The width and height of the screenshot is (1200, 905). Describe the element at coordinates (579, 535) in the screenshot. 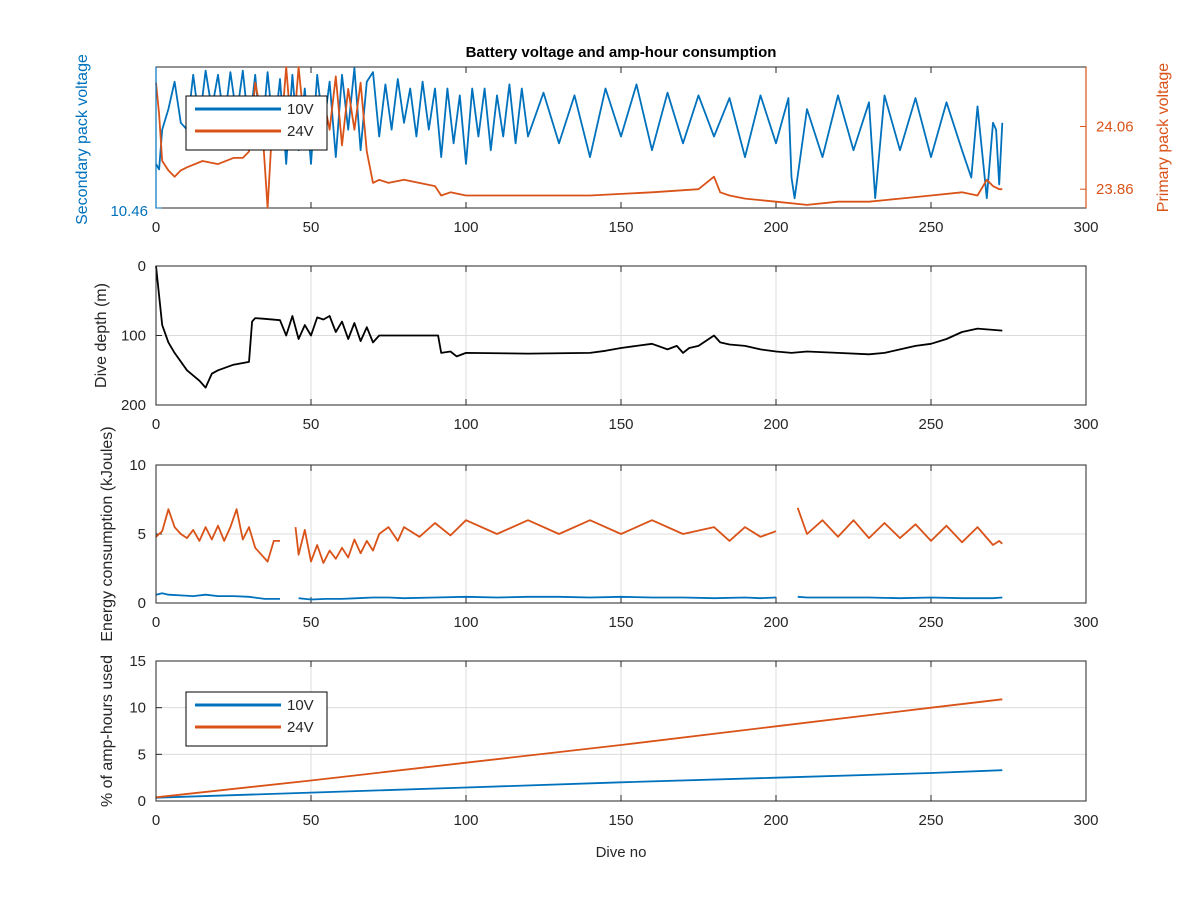

I see `series-line-energy-24v` at that location.